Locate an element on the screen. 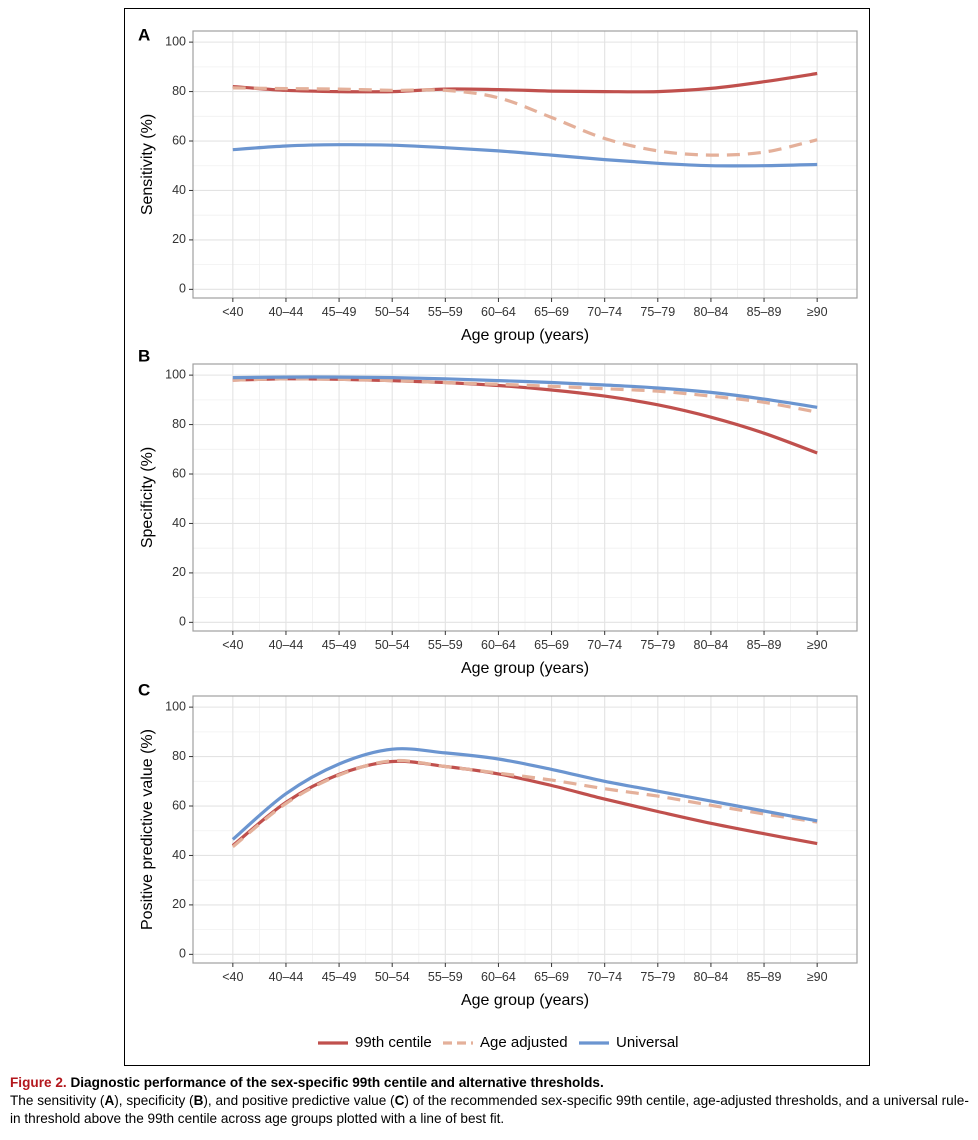  legend-label: Universal is located at coordinates (647, 1042).